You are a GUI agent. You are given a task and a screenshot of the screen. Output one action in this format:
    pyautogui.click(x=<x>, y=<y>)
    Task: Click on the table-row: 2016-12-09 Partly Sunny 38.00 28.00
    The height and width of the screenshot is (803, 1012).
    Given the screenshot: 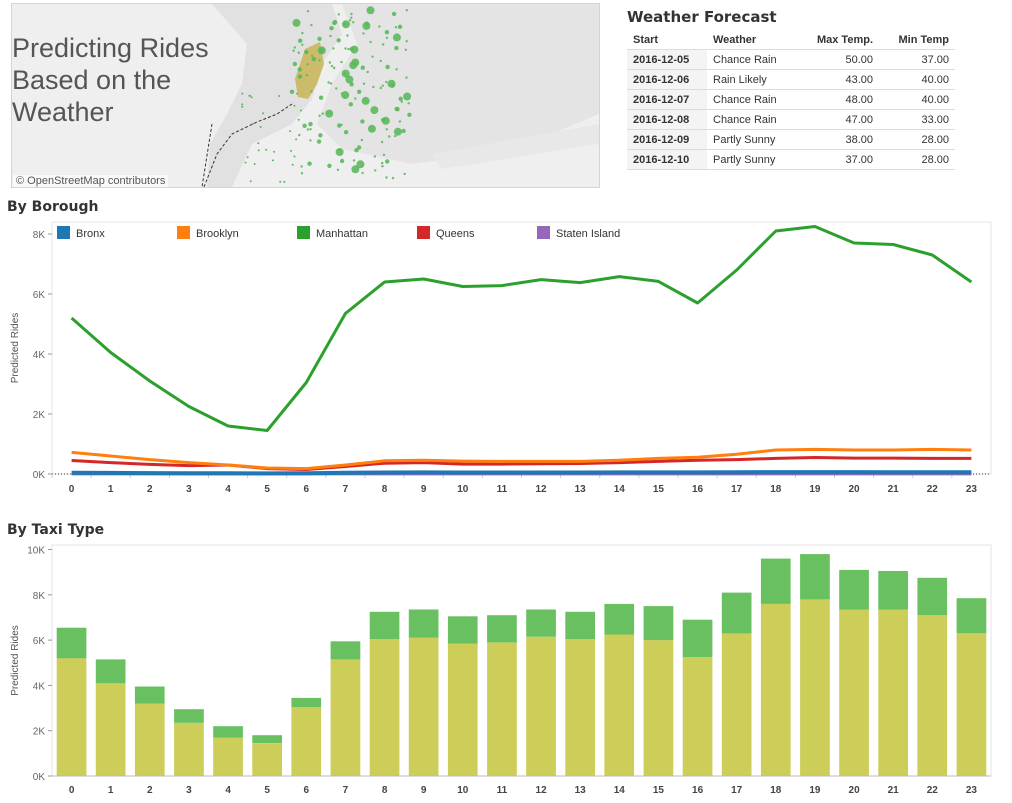 What is the action you would take?
    pyautogui.click(x=791, y=139)
    